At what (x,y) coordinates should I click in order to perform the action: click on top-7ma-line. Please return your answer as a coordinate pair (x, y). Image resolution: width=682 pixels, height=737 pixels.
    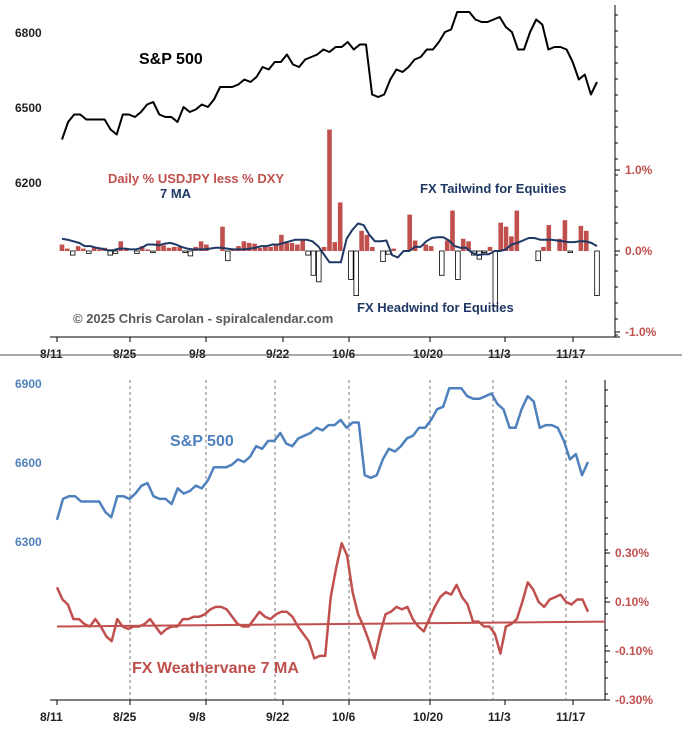
    Looking at the image, I should click on (329, 243).